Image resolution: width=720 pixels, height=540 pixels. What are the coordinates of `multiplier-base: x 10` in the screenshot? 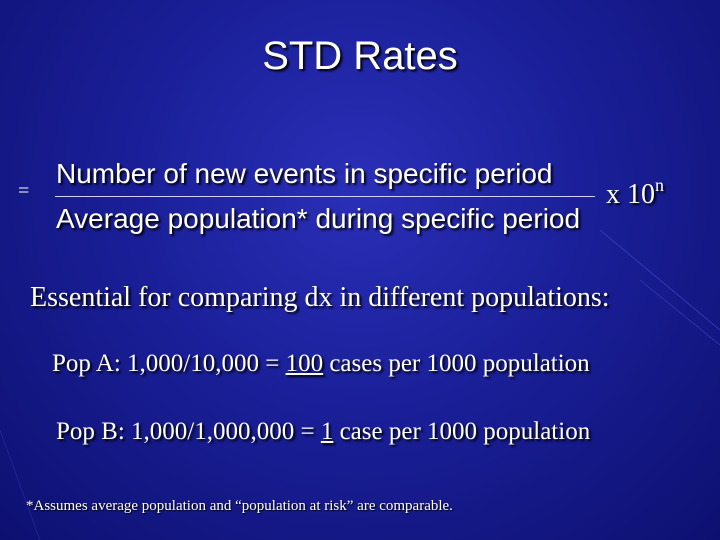 It's located at (630, 194).